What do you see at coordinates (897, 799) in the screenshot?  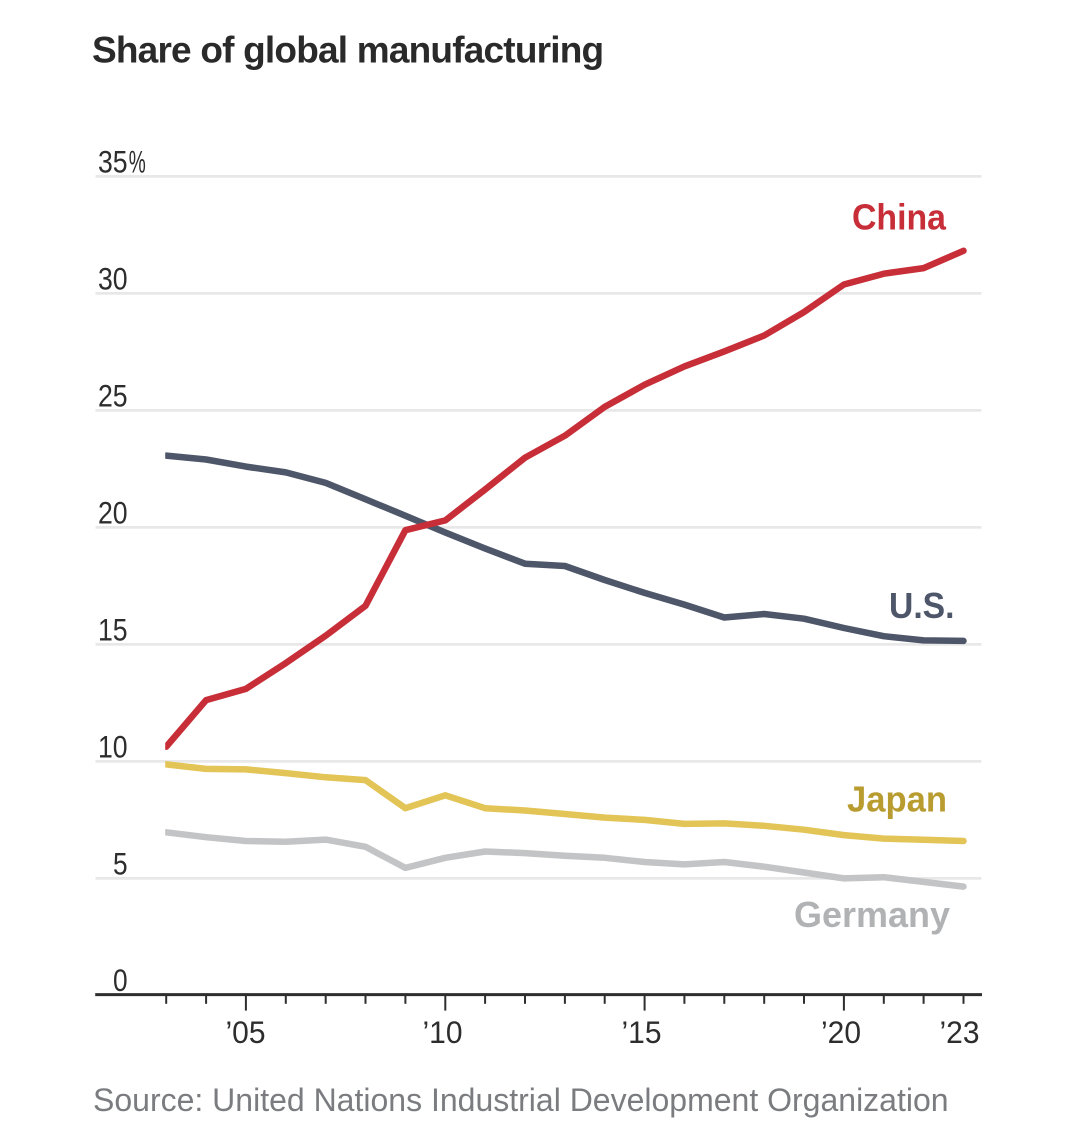 I see `svg-text: Japan` at bounding box center [897, 799].